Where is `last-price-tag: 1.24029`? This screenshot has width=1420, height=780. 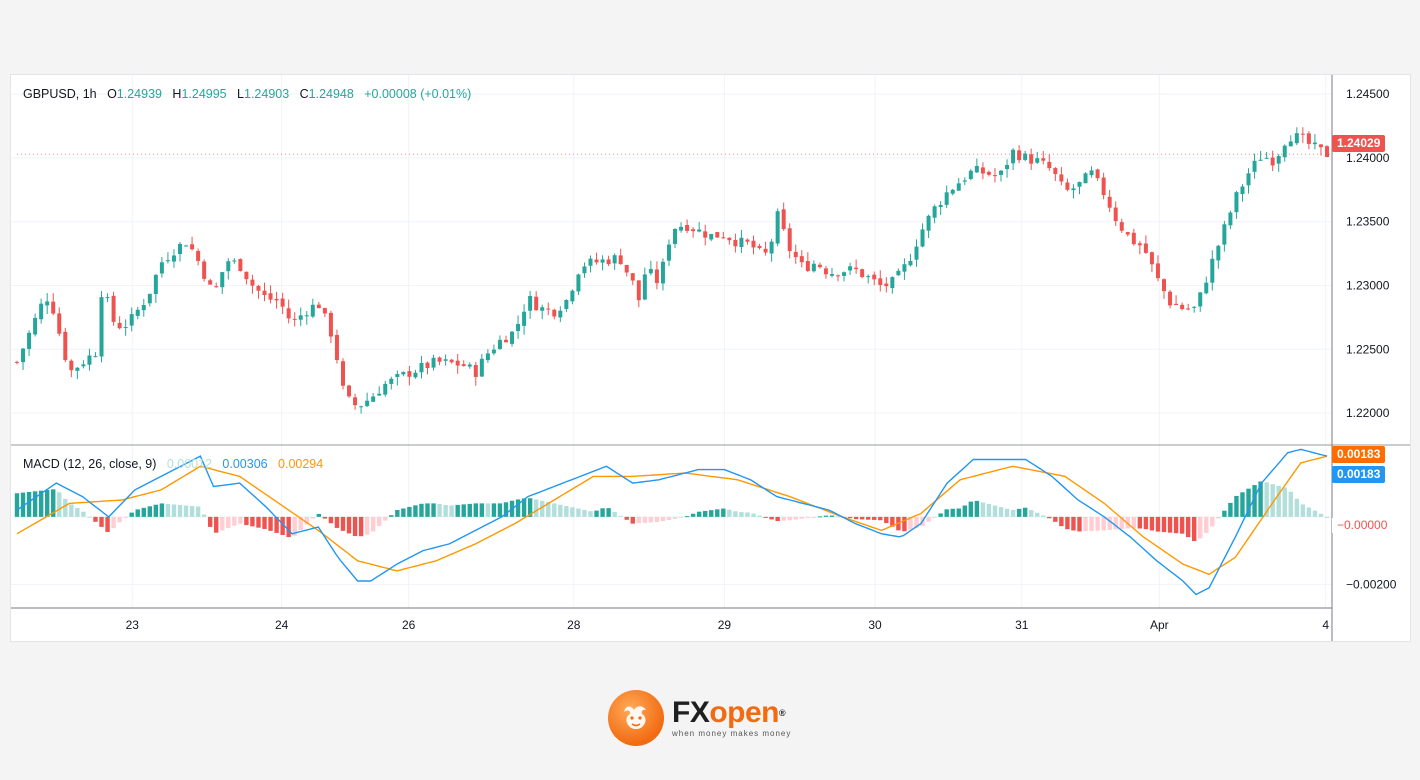
last-price-tag: 1.24029 is located at coordinates (1359, 143).